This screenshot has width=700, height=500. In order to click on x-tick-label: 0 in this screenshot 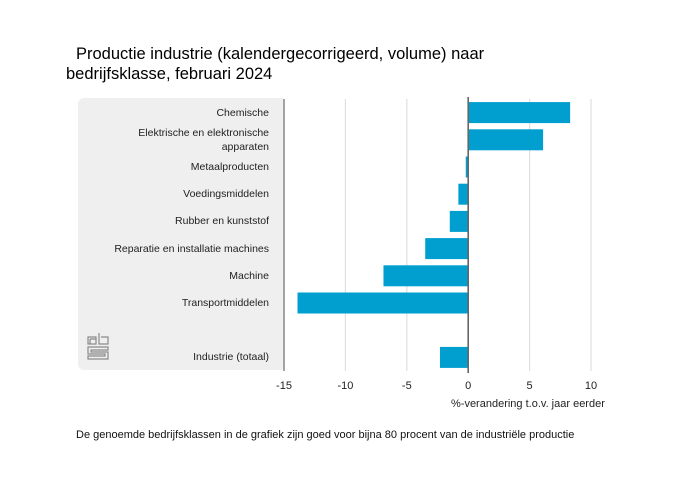, I will do `click(468, 386)`.